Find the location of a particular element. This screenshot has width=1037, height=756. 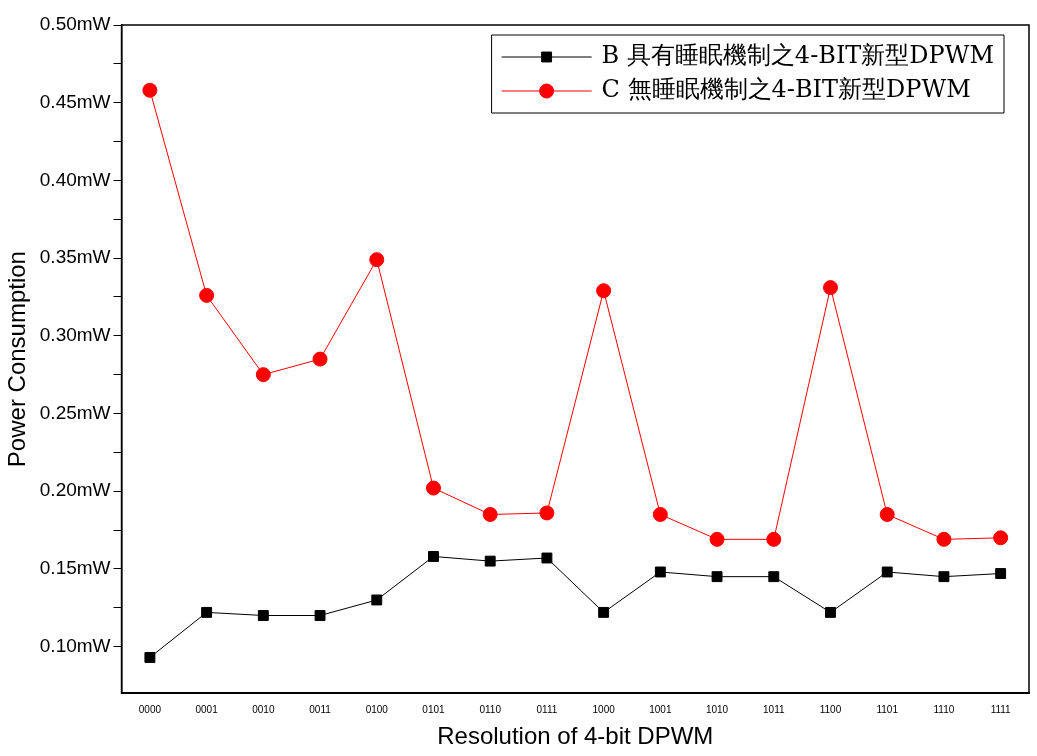

x-tick-label: 0000 is located at coordinates (150, 709).